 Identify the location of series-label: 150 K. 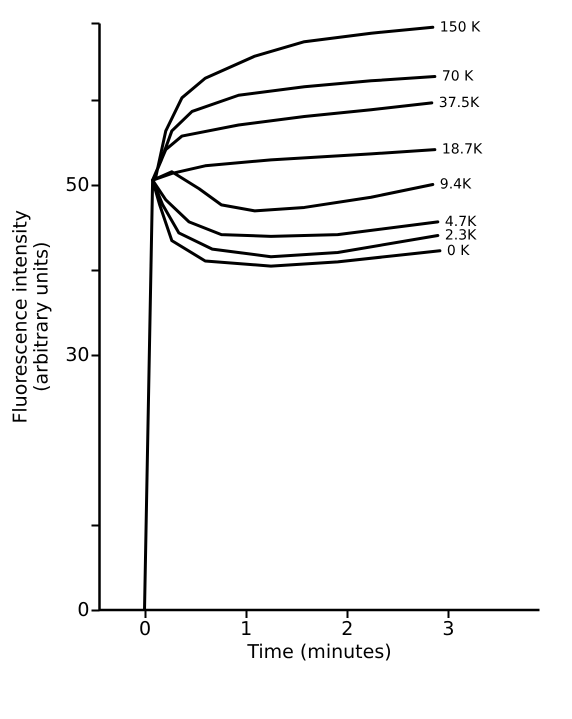
(460, 27).